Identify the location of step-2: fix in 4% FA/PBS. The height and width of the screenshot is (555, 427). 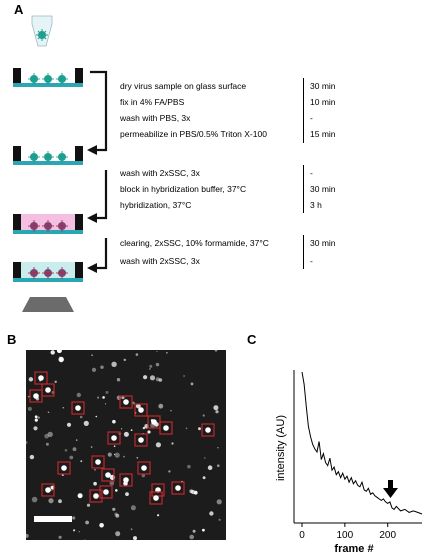
(152, 102).